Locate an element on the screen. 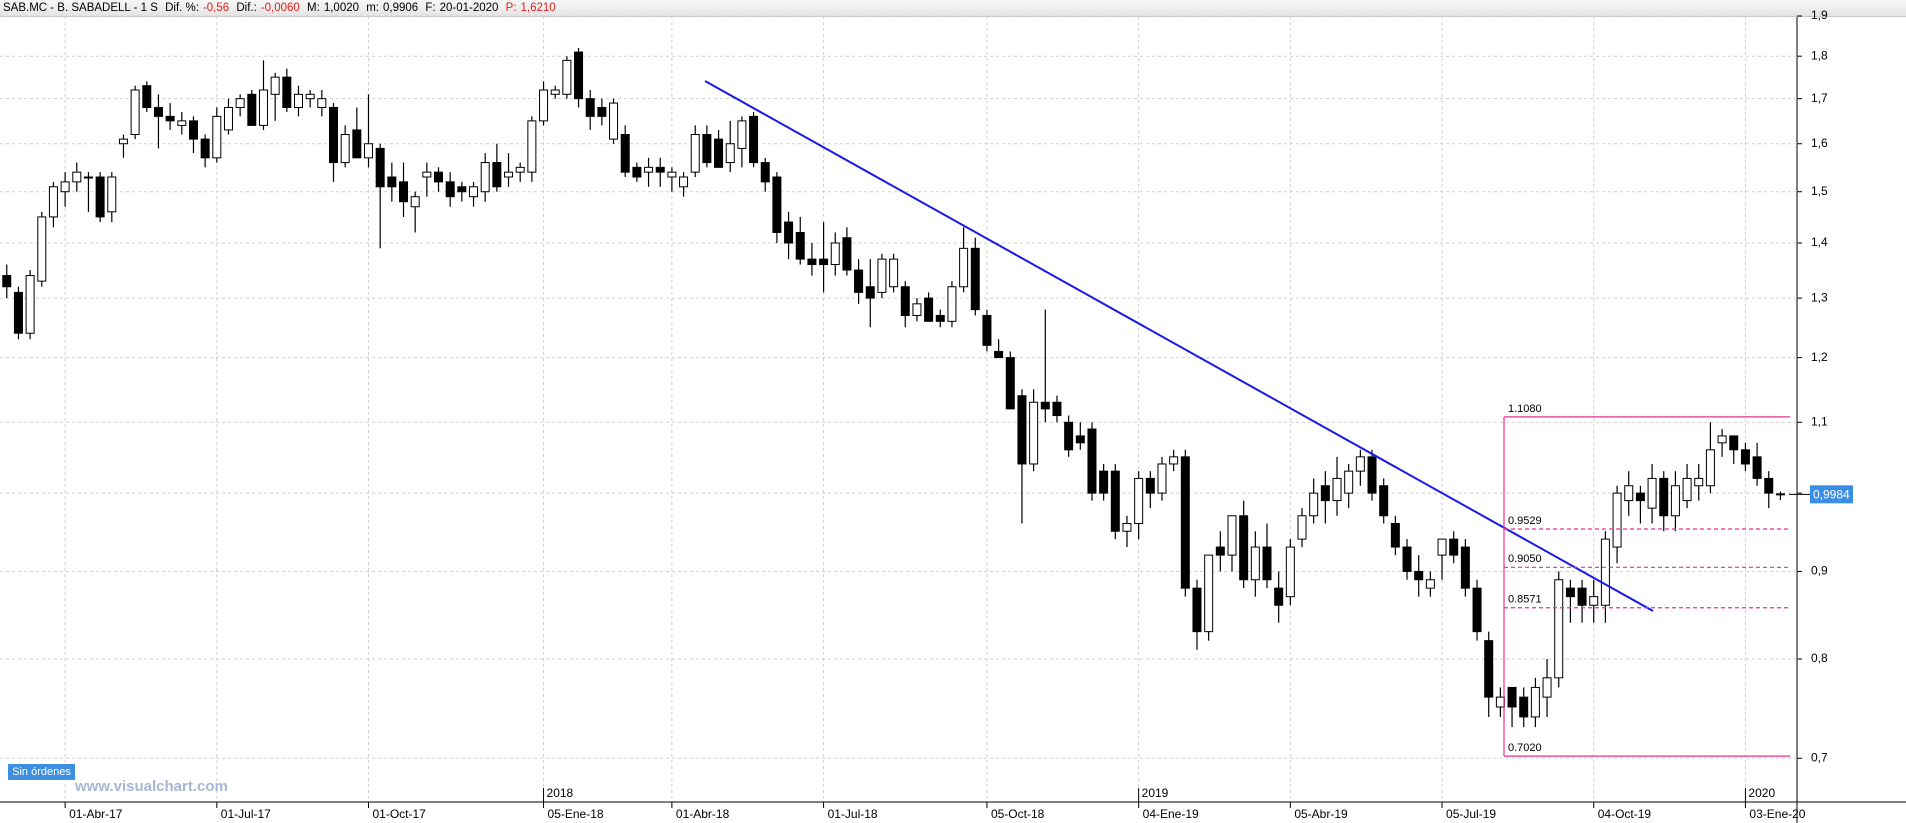 The width and height of the screenshot is (1906, 823). fibonacci-box: 1.1080 0.9529 0.9050 0.8571 0.7020 is located at coordinates (1646, 580).